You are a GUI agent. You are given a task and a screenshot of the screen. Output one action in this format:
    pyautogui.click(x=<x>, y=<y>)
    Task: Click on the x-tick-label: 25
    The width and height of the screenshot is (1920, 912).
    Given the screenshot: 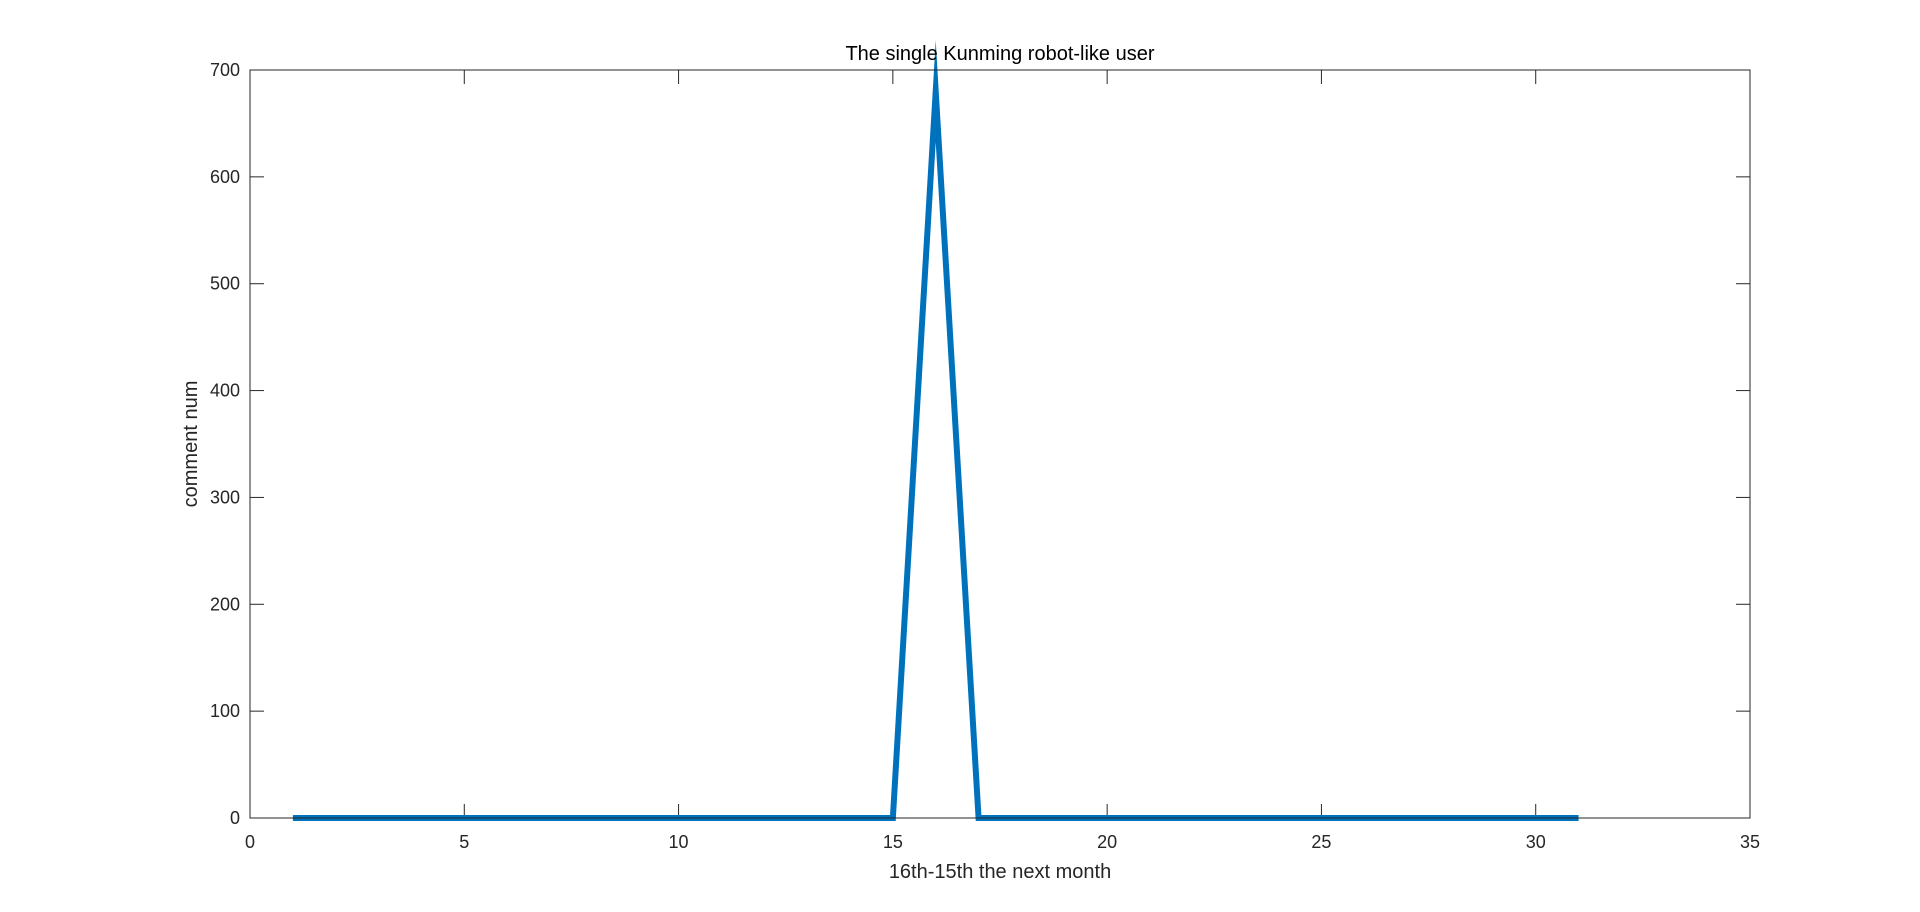 What is the action you would take?
    pyautogui.click(x=1321, y=842)
    